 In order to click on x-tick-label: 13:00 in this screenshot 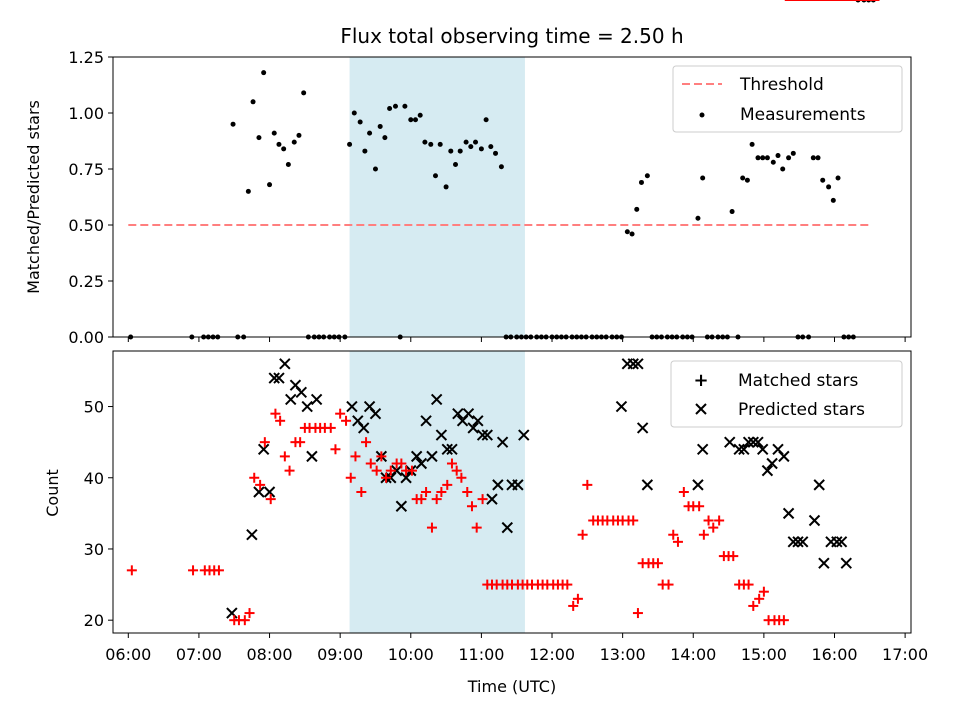, I will do `click(623, 654)`.